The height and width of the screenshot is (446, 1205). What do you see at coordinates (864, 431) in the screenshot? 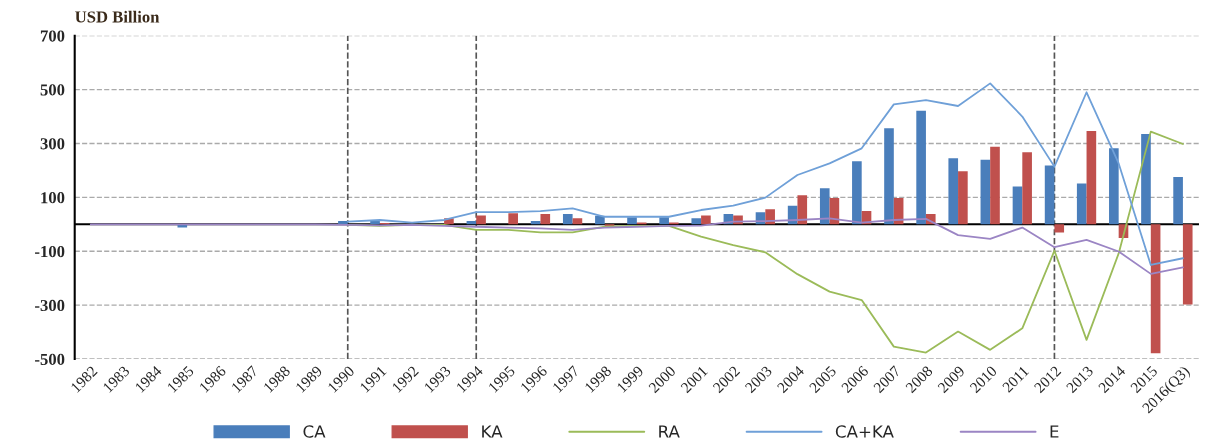
I see `legend-label: CA+KA` at bounding box center [864, 431].